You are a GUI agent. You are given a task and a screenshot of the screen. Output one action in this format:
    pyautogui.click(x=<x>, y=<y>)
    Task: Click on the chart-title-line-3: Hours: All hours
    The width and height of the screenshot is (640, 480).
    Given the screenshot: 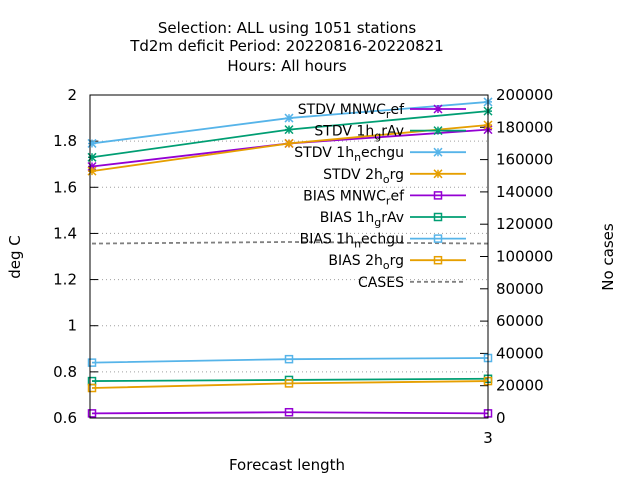 What is the action you would take?
    pyautogui.click(x=286, y=66)
    